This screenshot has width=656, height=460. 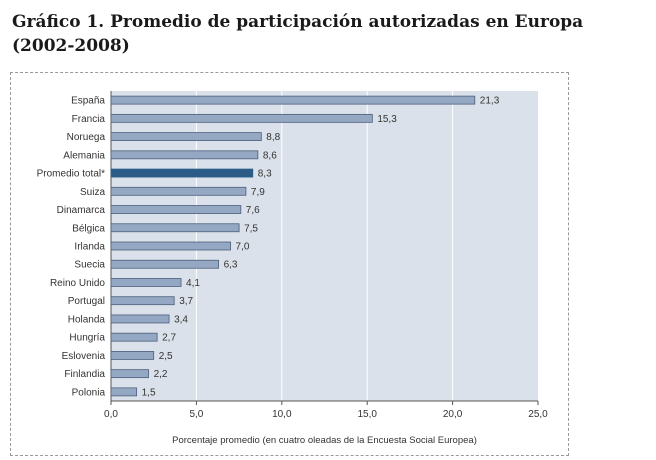 I want to click on data-label: 2,2, so click(x=161, y=374).